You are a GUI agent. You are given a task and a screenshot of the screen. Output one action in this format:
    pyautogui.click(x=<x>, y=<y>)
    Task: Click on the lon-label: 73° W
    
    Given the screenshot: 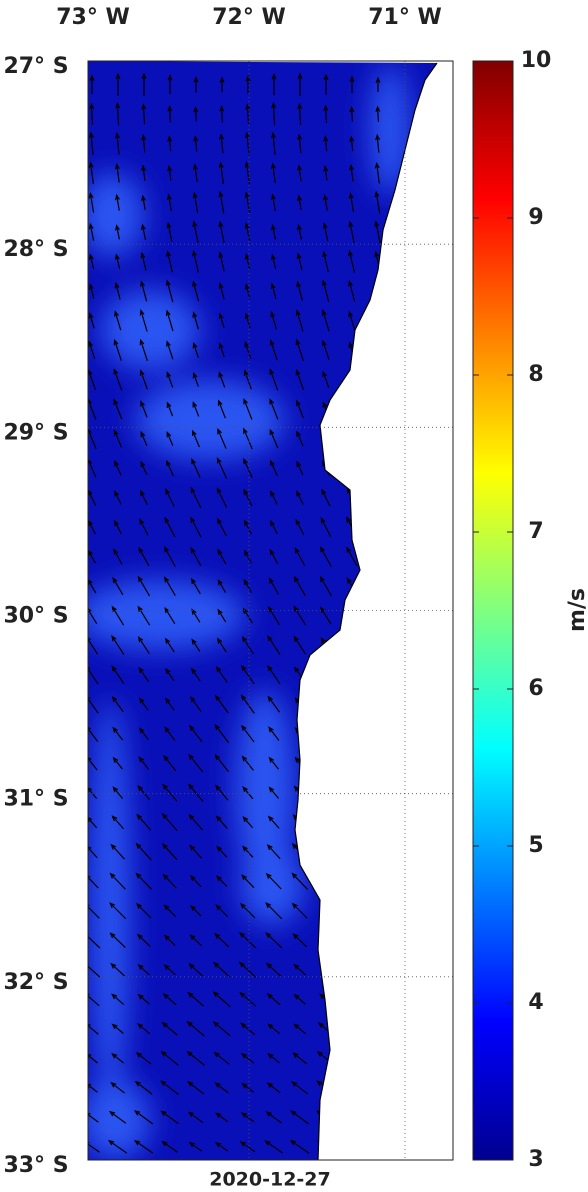 What is the action you would take?
    pyautogui.click(x=93, y=17)
    